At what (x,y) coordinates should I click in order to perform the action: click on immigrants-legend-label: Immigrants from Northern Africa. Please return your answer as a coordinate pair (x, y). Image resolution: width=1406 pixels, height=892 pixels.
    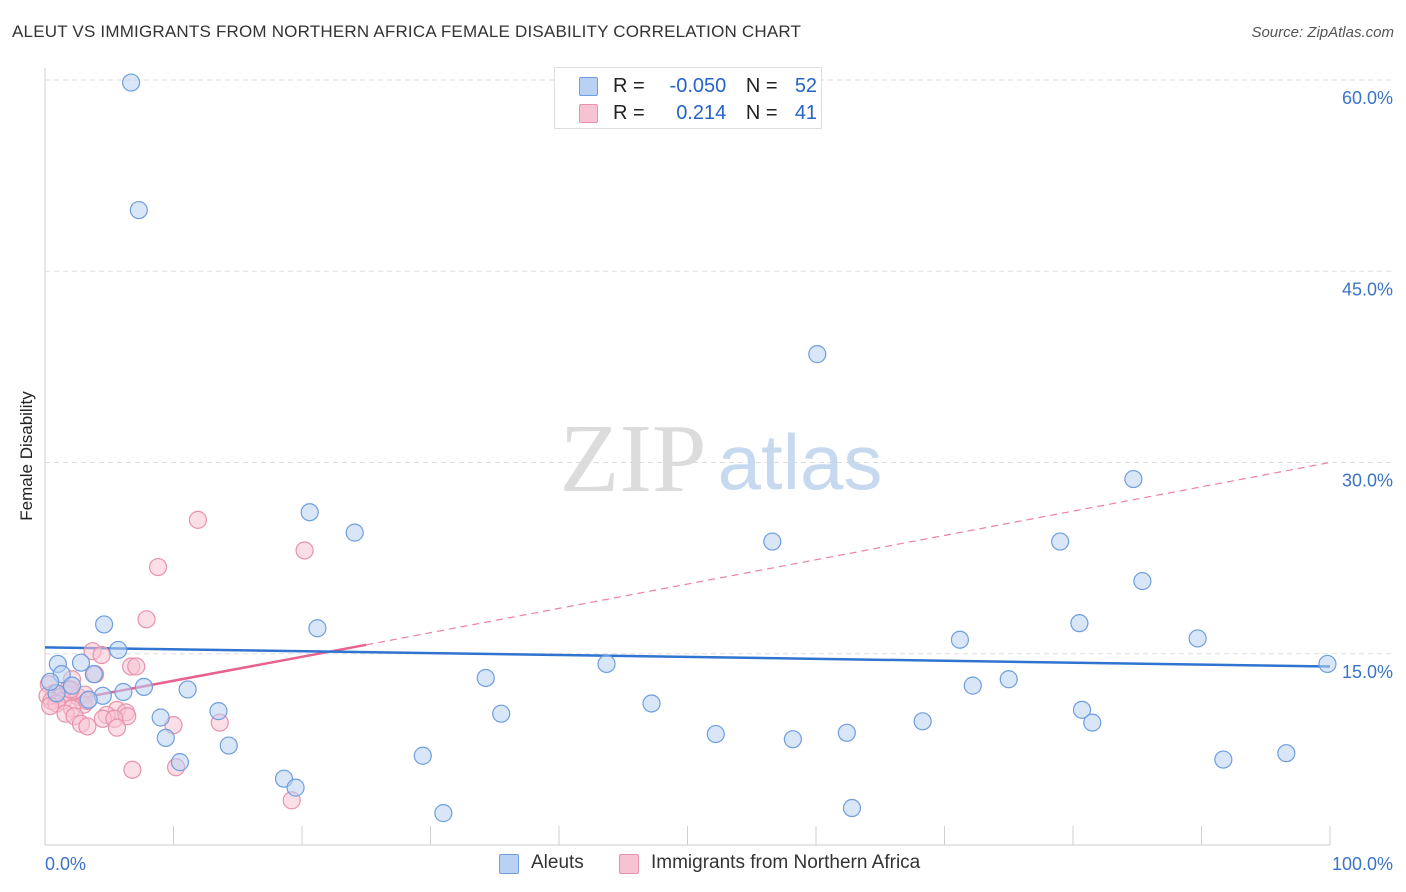
    Looking at the image, I should click on (786, 862).